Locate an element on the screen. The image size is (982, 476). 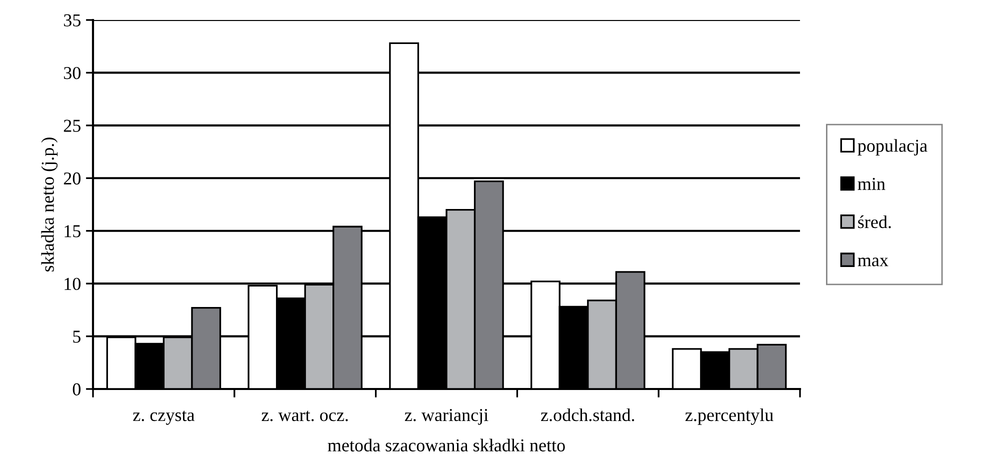
y-tick-label: 15 is located at coordinates (72, 231).